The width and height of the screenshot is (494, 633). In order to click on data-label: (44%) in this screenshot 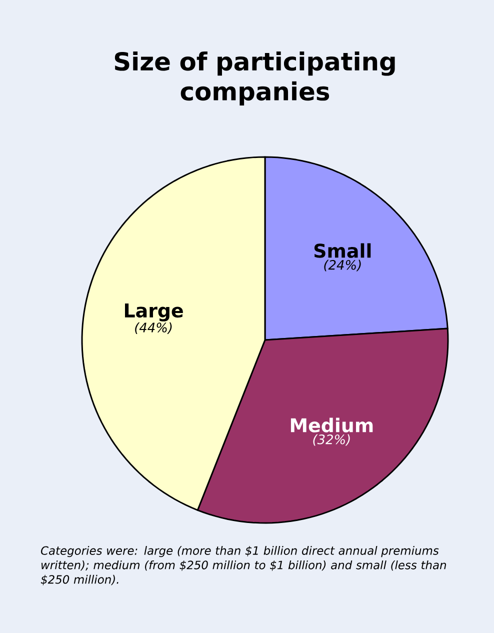, I will do `click(153, 328)`.